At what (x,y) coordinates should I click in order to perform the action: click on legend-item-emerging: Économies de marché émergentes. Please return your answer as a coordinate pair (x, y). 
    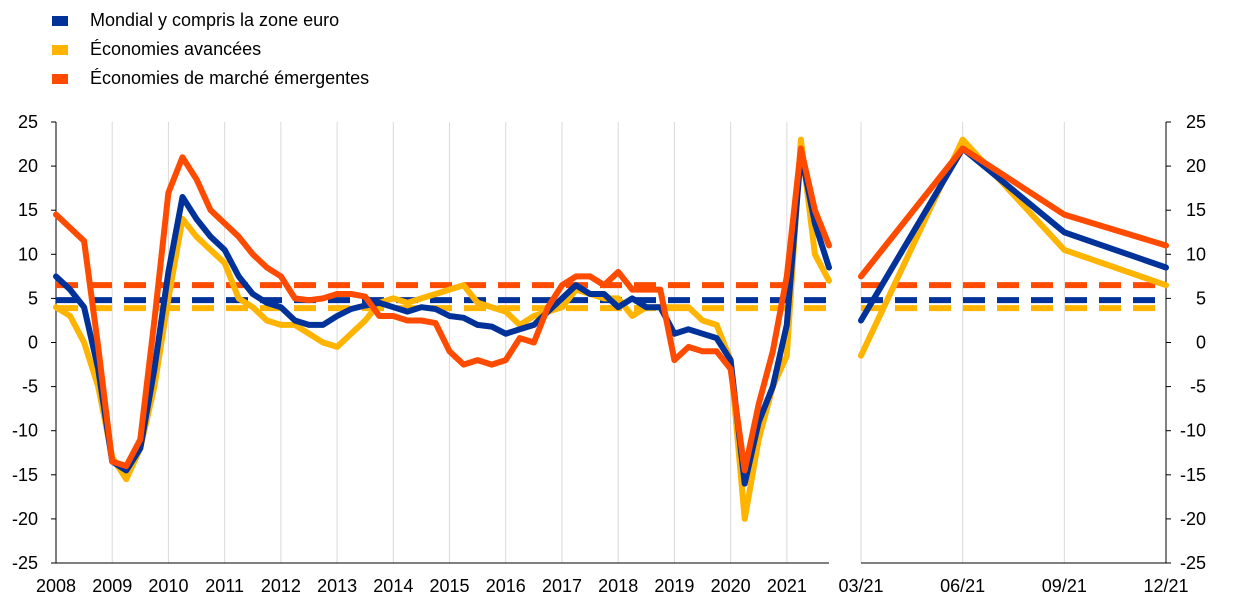
    Looking at the image, I should click on (210, 78).